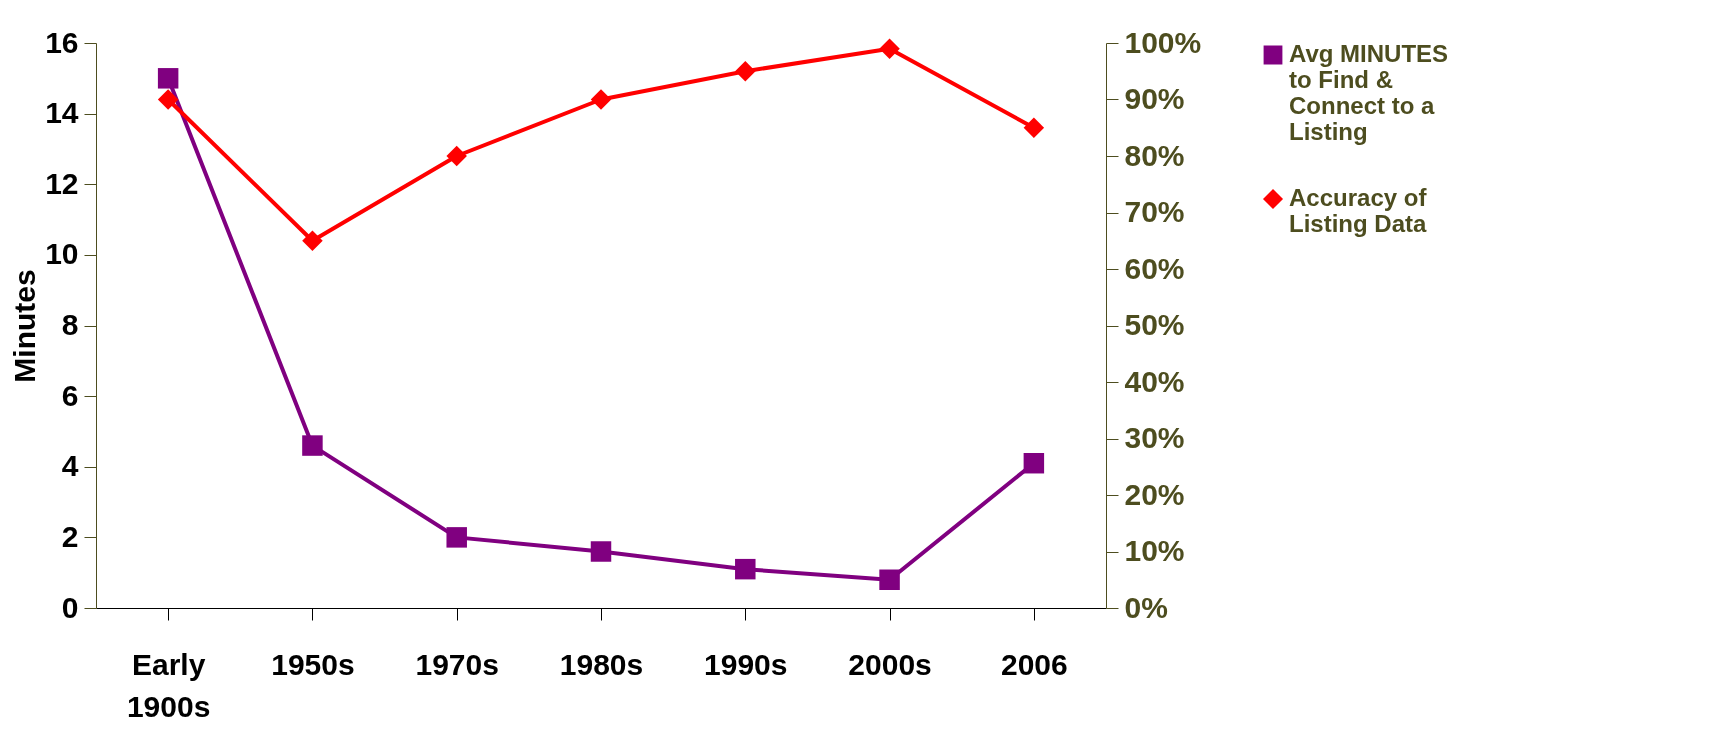 This screenshot has height=747, width=1709. I want to click on y2-tick-label: 10%, so click(1154, 550).